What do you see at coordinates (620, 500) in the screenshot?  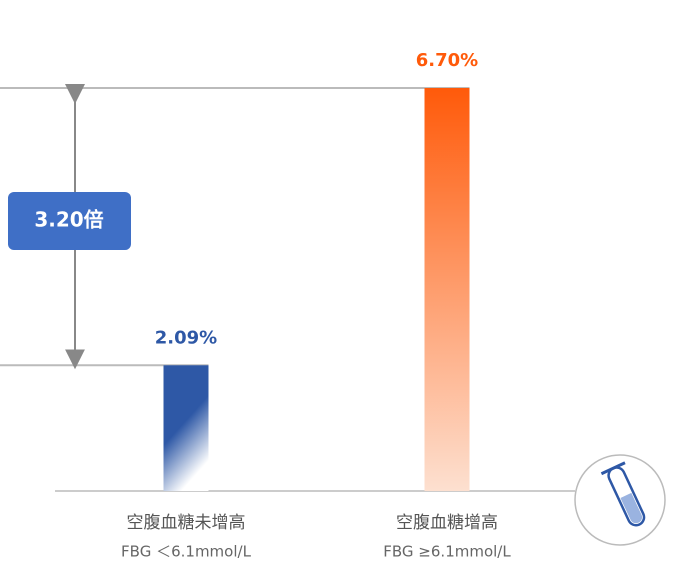 I see `test-tube-icon` at bounding box center [620, 500].